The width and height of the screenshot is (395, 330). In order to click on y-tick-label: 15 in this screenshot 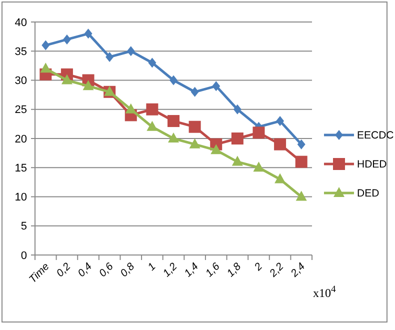, I will do `click(20, 168)`.